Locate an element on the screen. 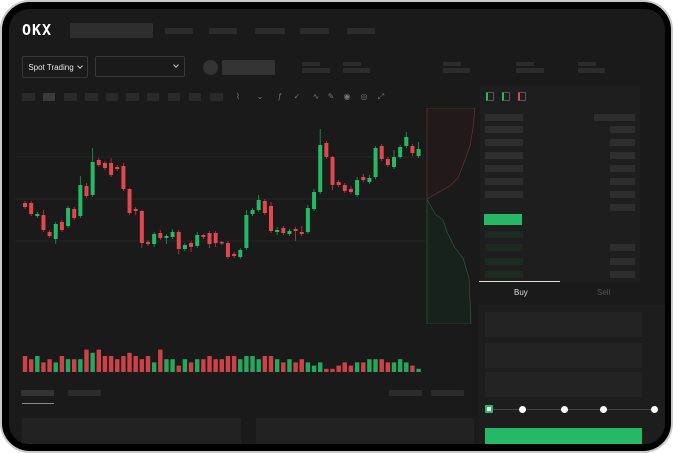 This screenshot has width=673, height=453. search-bar is located at coordinates (111, 30).